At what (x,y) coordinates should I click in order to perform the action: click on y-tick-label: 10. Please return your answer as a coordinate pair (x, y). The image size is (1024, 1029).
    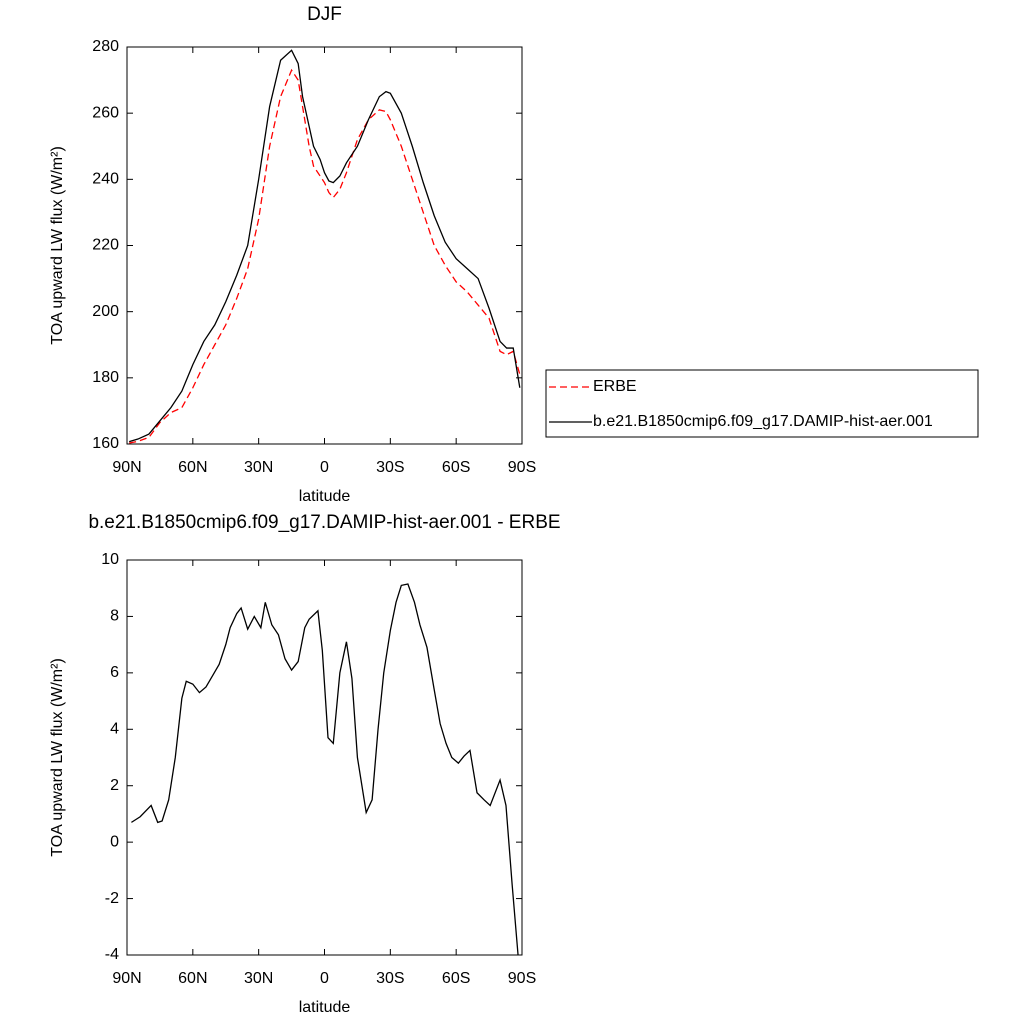
    Looking at the image, I should click on (110, 559).